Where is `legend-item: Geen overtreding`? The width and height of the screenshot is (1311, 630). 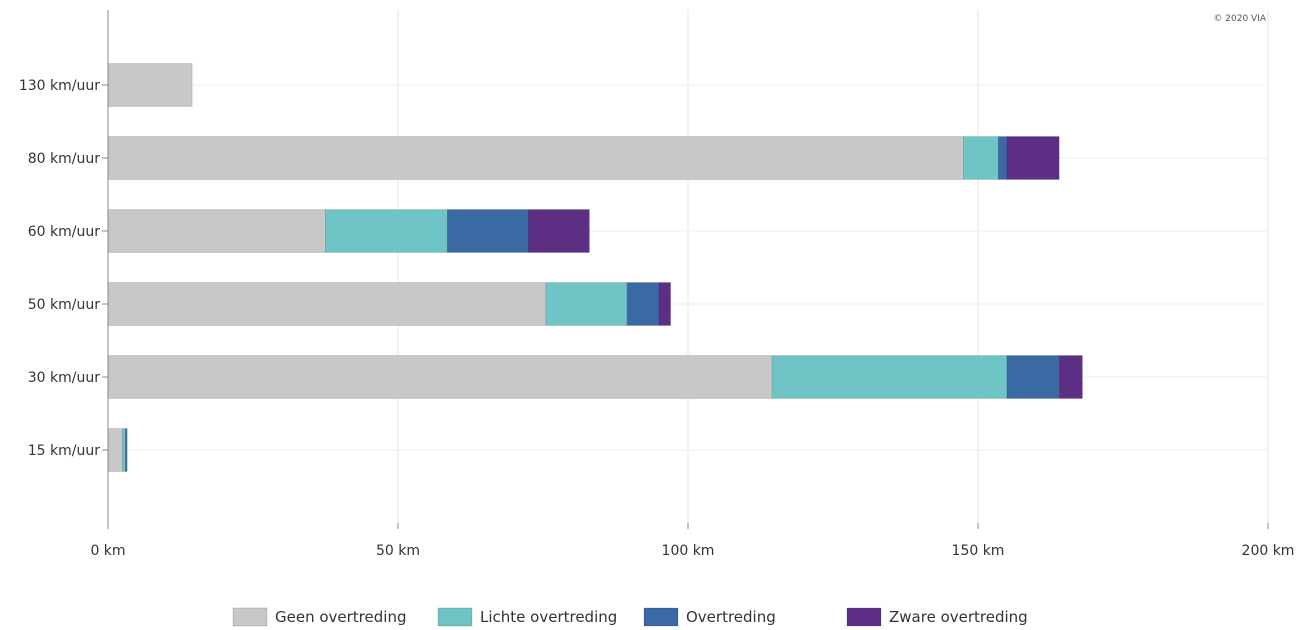 legend-item: Geen overtreding is located at coordinates (319, 617).